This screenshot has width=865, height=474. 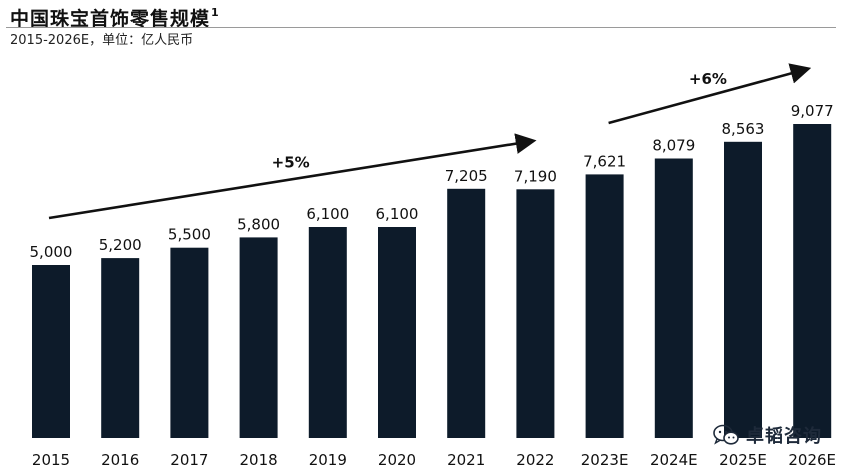 I want to click on wechat-icon, so click(x=726, y=434).